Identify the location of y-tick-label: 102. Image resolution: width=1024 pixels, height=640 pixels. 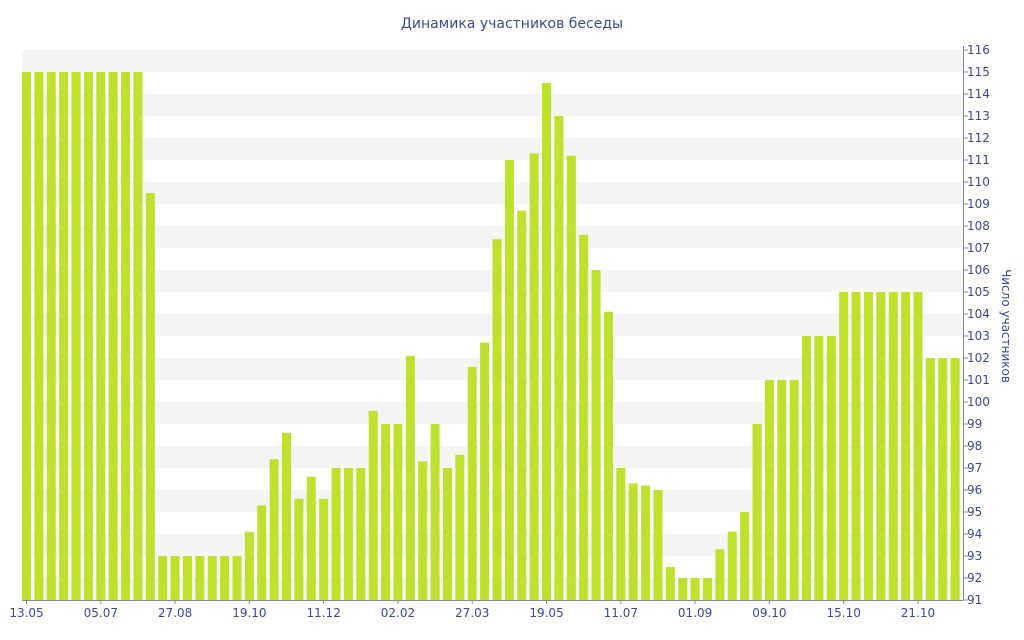
(978, 358).